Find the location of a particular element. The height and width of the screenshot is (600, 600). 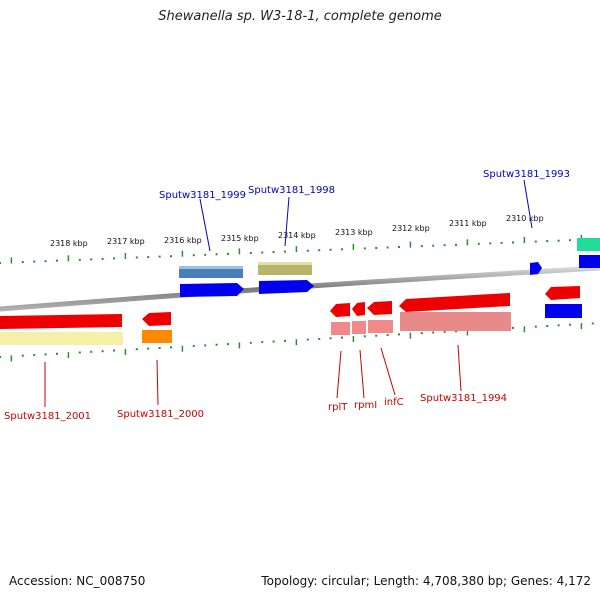

gene-label: infC is located at coordinates (394, 402).